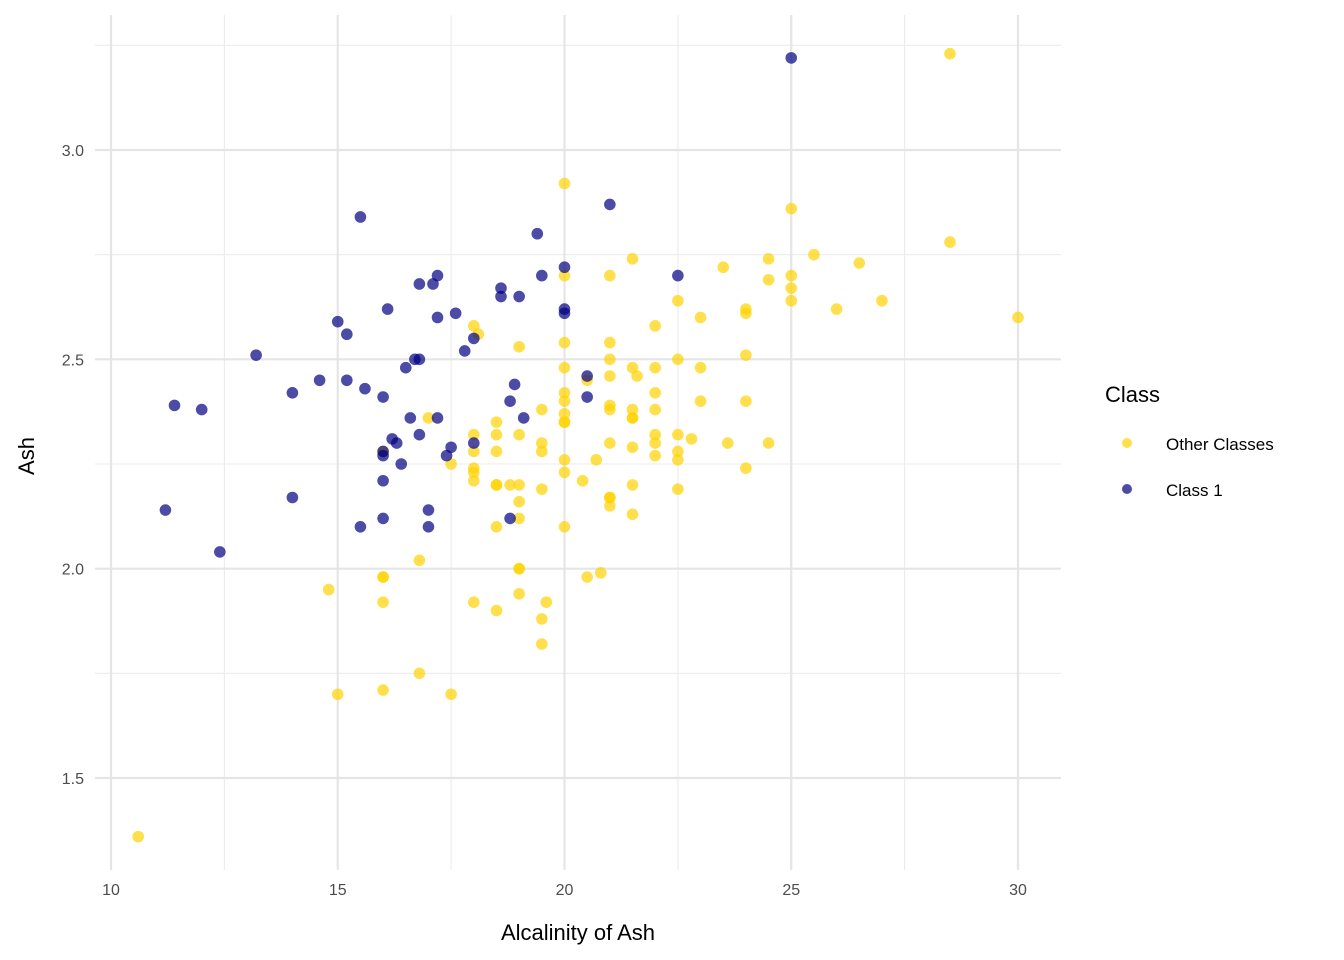 The width and height of the screenshot is (1344, 960). Describe the element at coordinates (73, 151) in the screenshot. I see `y-tick-label: 3.0` at that location.